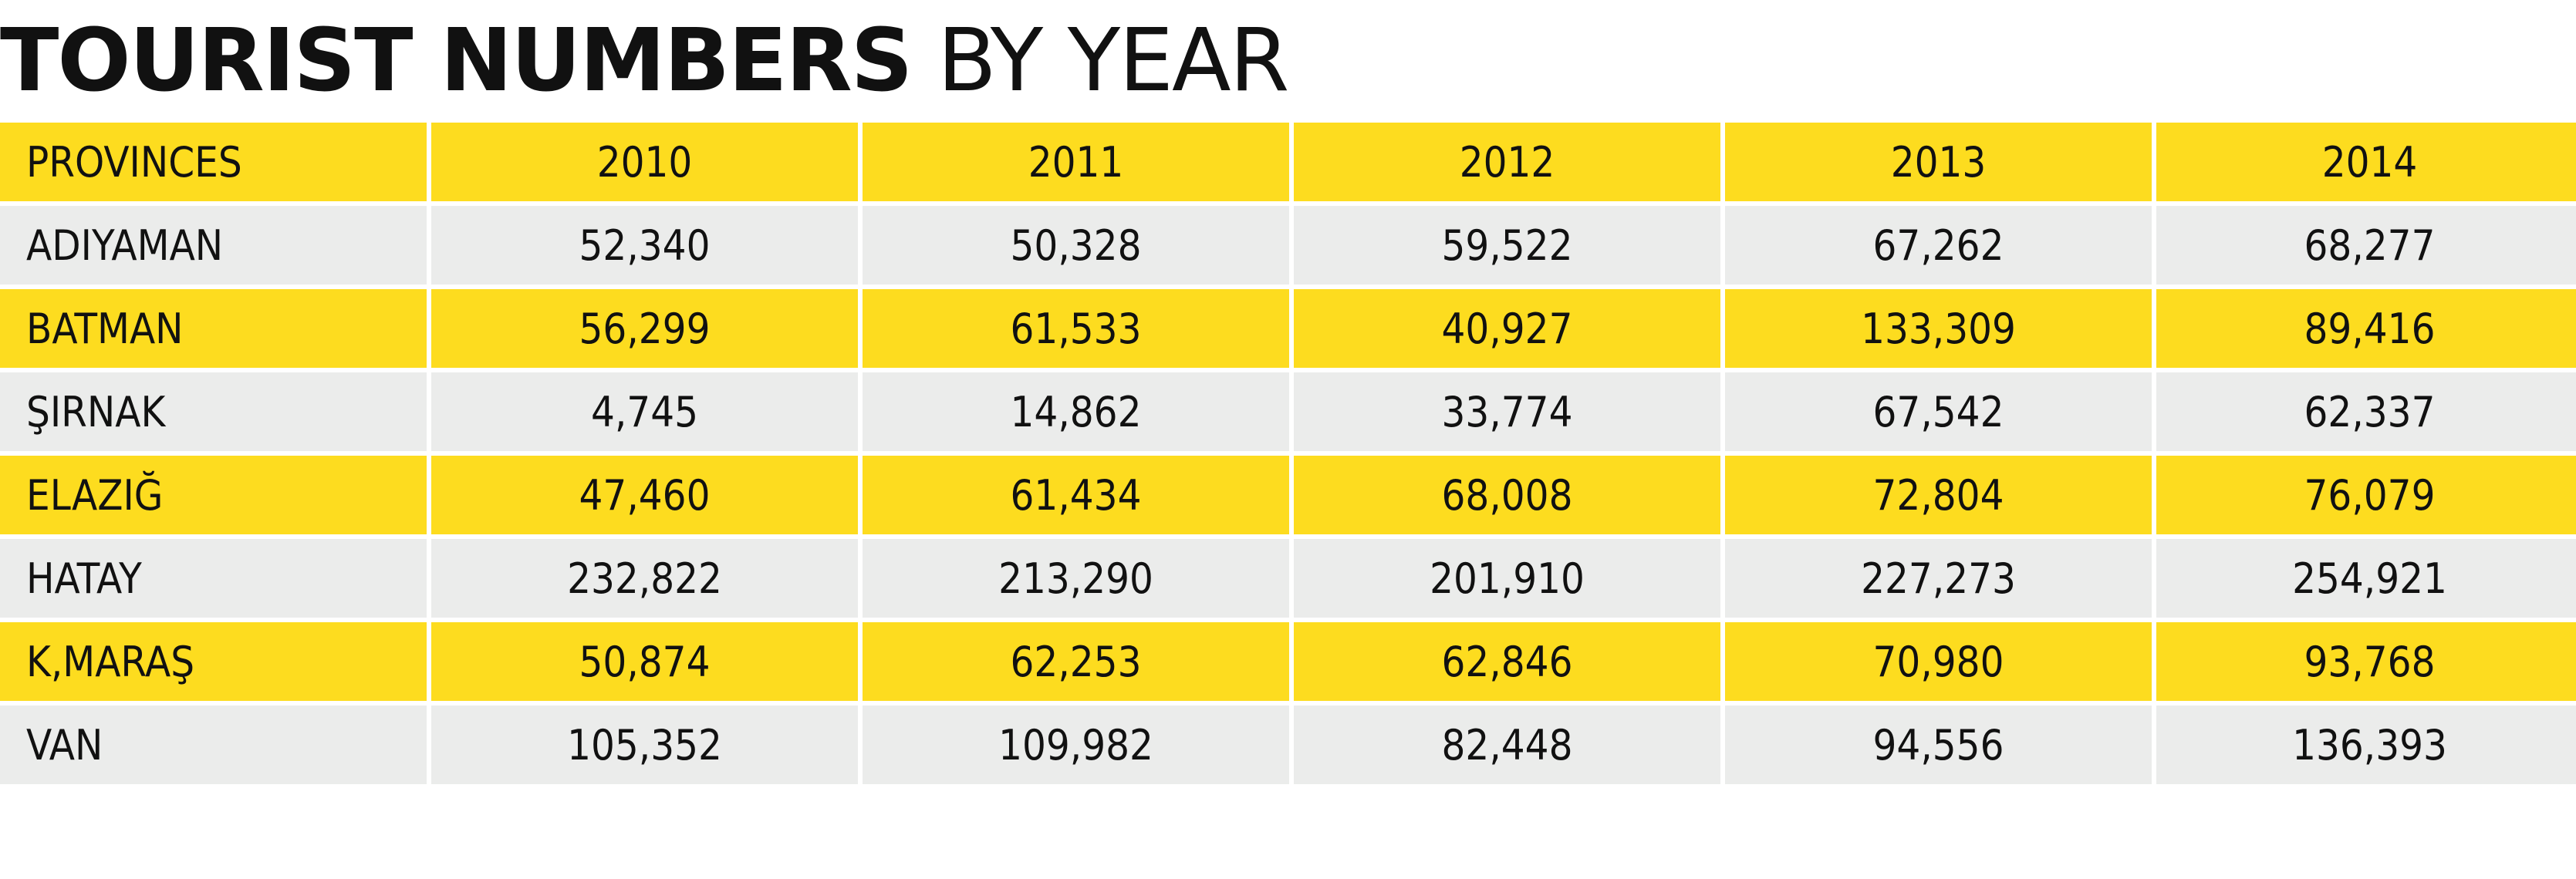 The height and width of the screenshot is (879, 2576). I want to click on value-cell: 82,448, so click(1507, 745).